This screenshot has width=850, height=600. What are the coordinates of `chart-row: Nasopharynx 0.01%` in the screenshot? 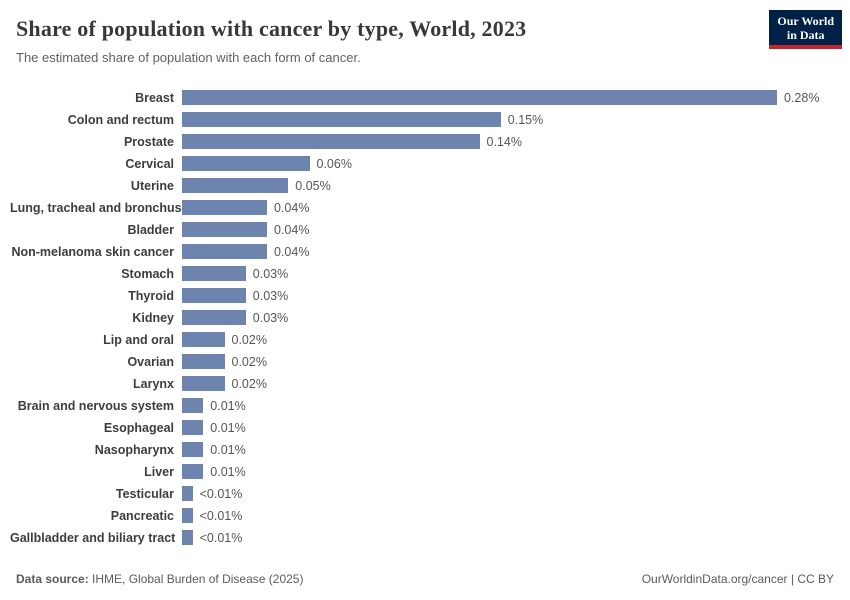 It's located at (425, 449).